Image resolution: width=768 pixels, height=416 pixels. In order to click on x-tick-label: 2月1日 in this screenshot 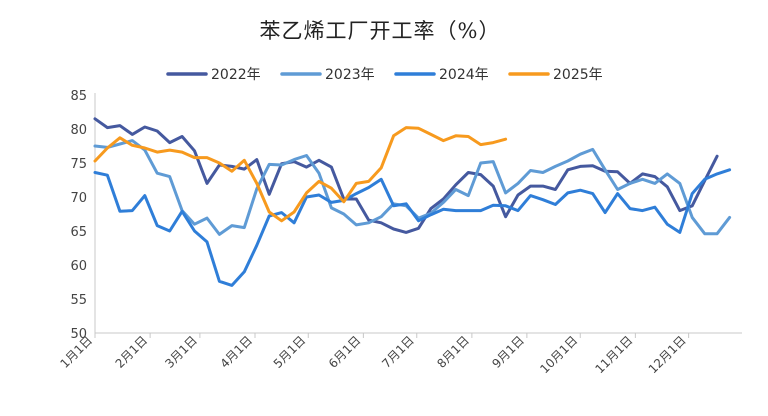, I will do `click(132, 352)`.